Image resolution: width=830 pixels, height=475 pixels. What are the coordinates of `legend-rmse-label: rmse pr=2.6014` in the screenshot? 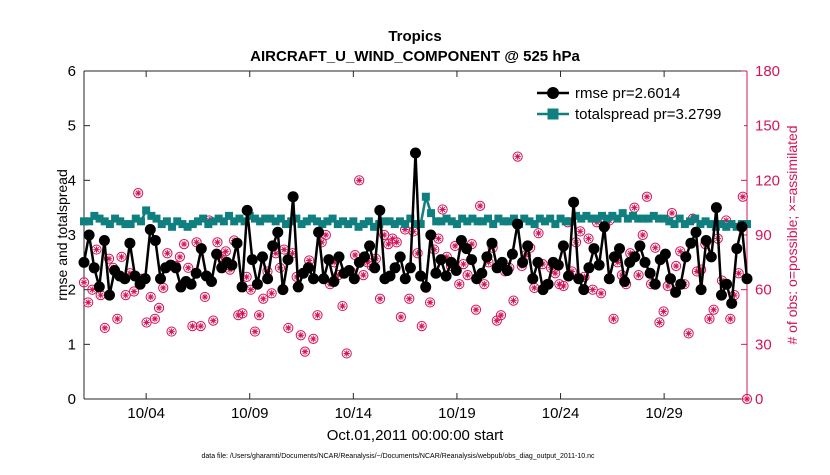 It's located at (627, 93).